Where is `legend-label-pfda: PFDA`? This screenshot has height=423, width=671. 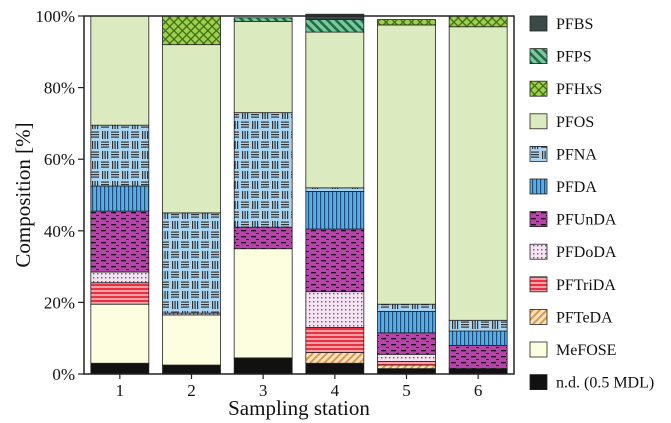 legend-label-pfda: PFDA is located at coordinates (576, 187).